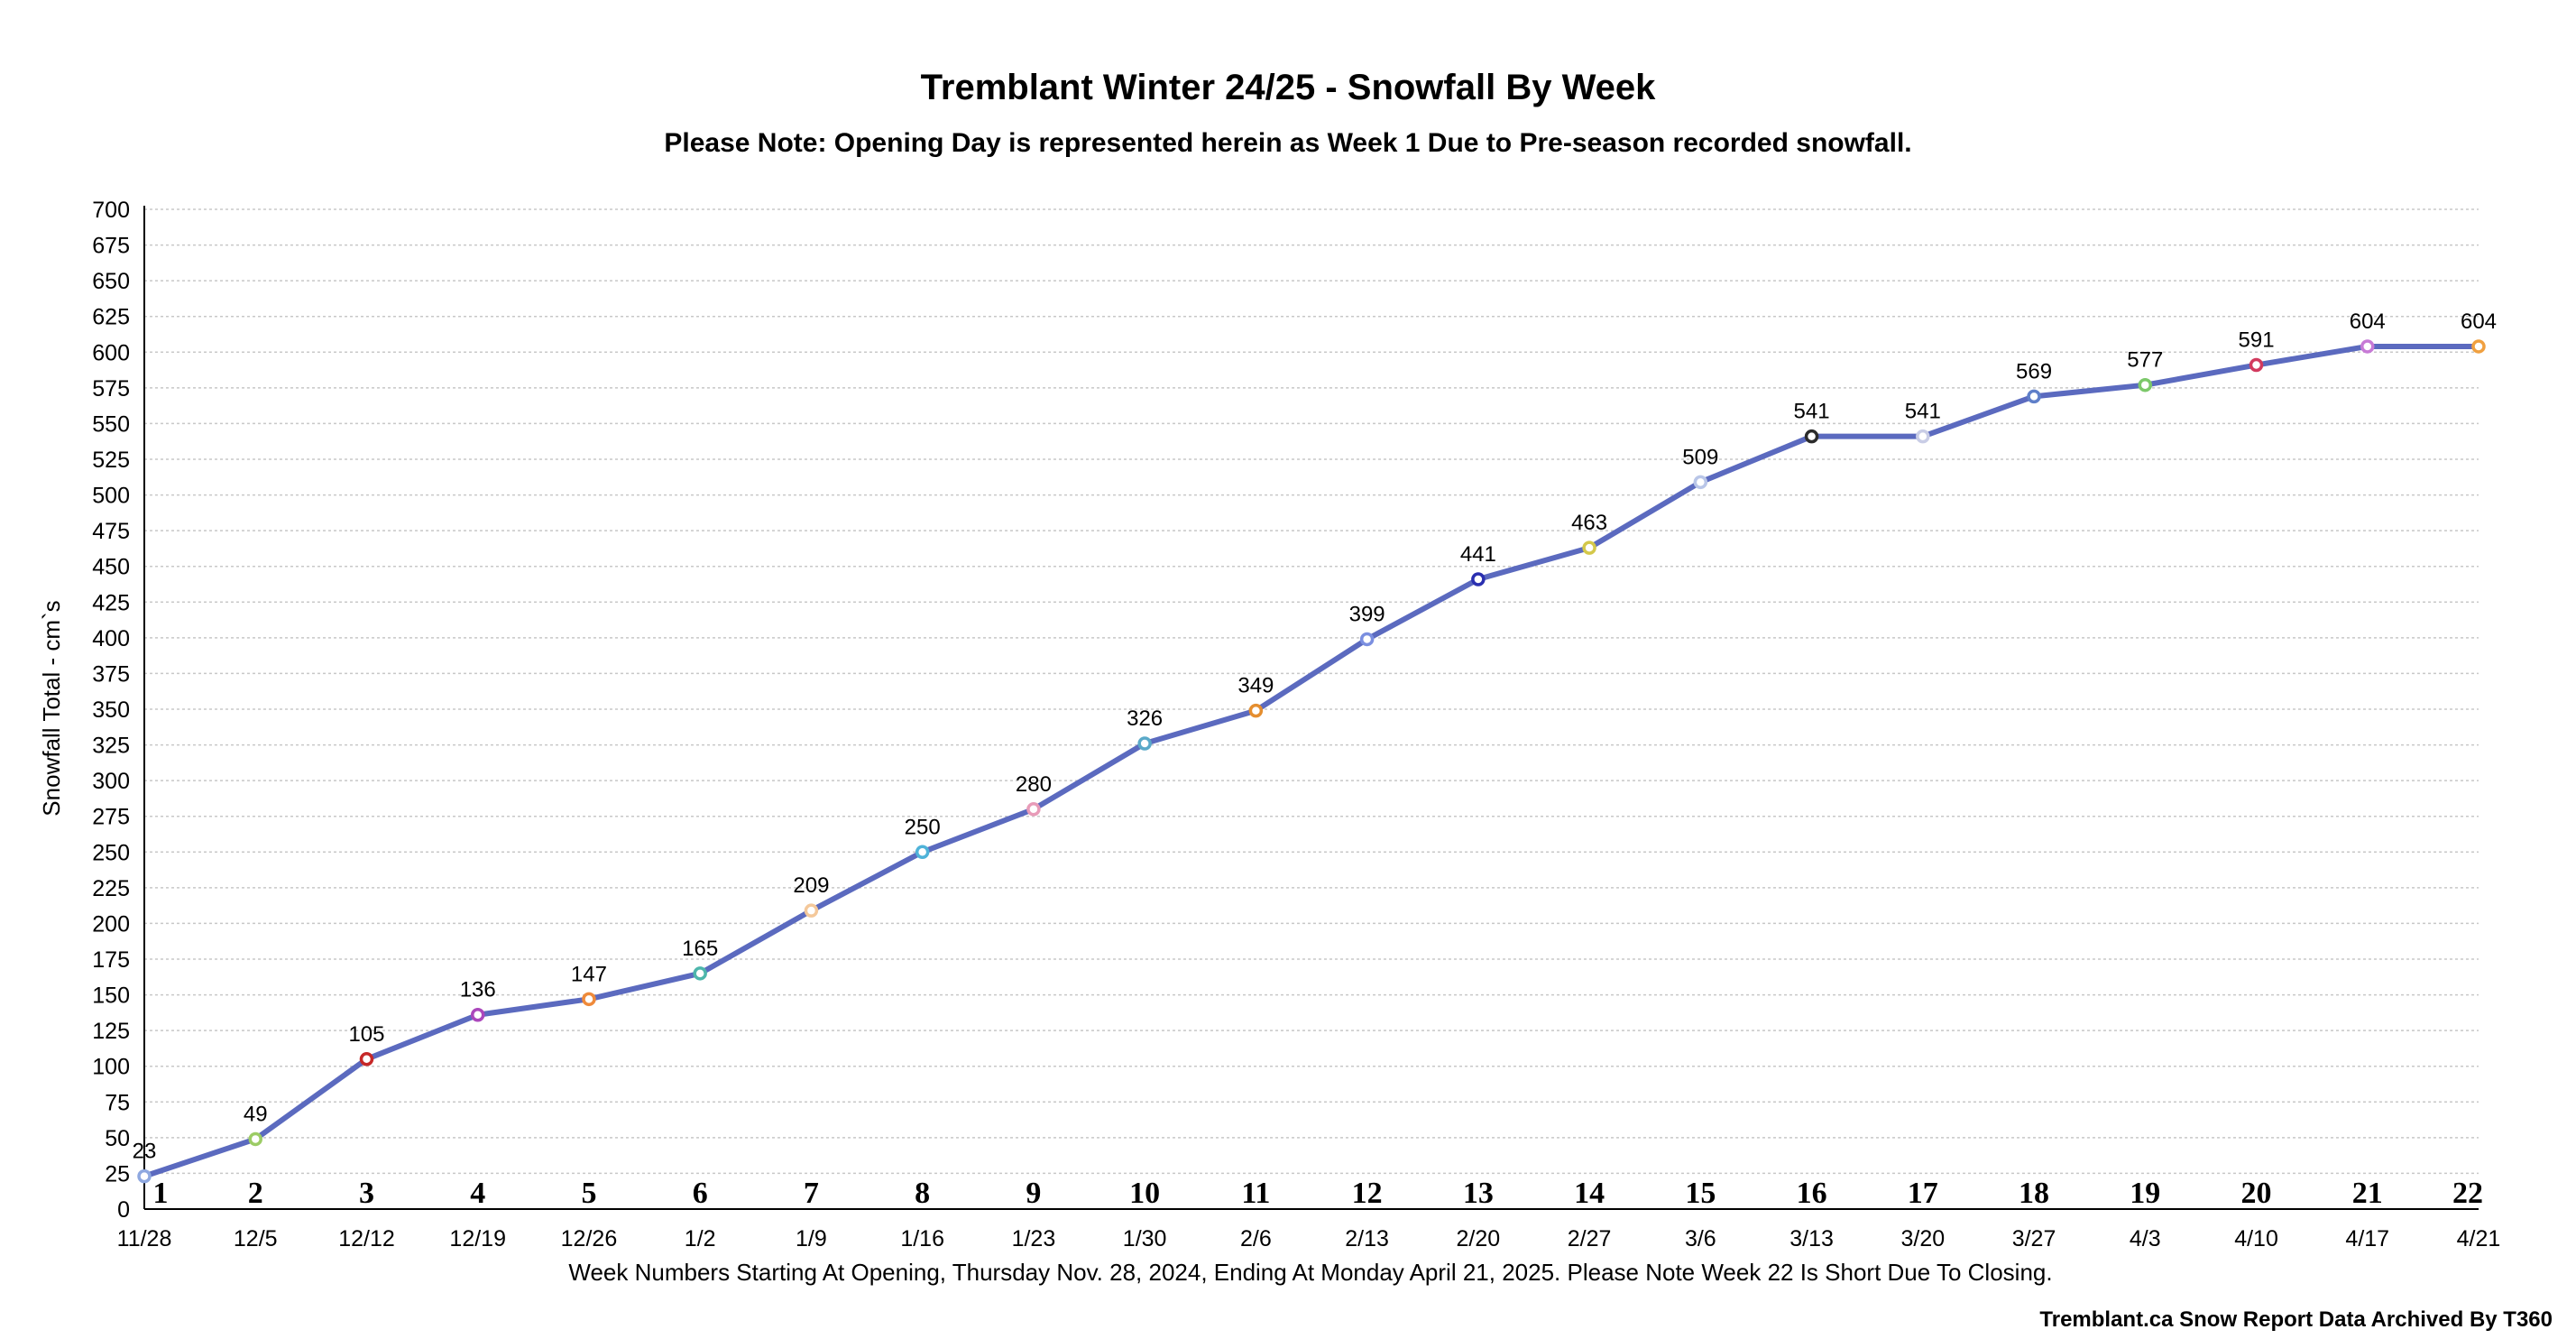  I want to click on x-tick-label: 11/28, so click(144, 1238).